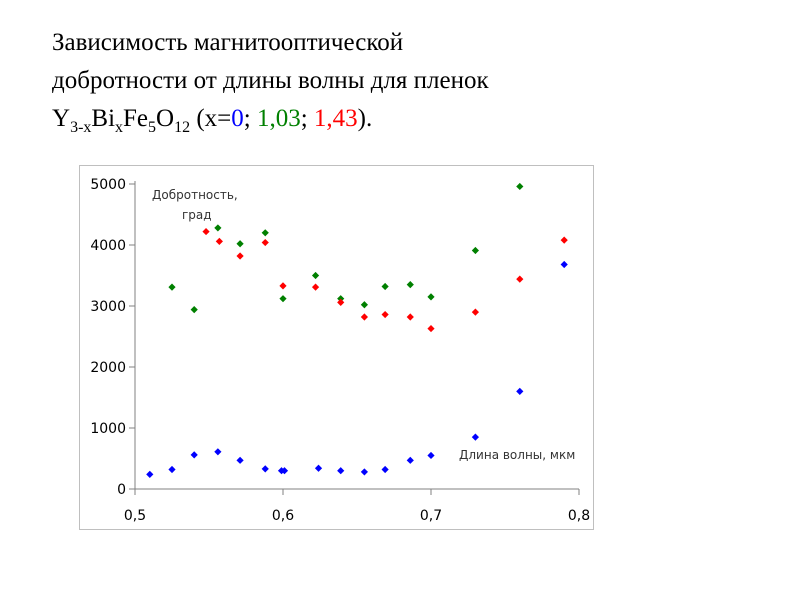  I want to click on formula-value-2: 1,43, so click(335, 118).